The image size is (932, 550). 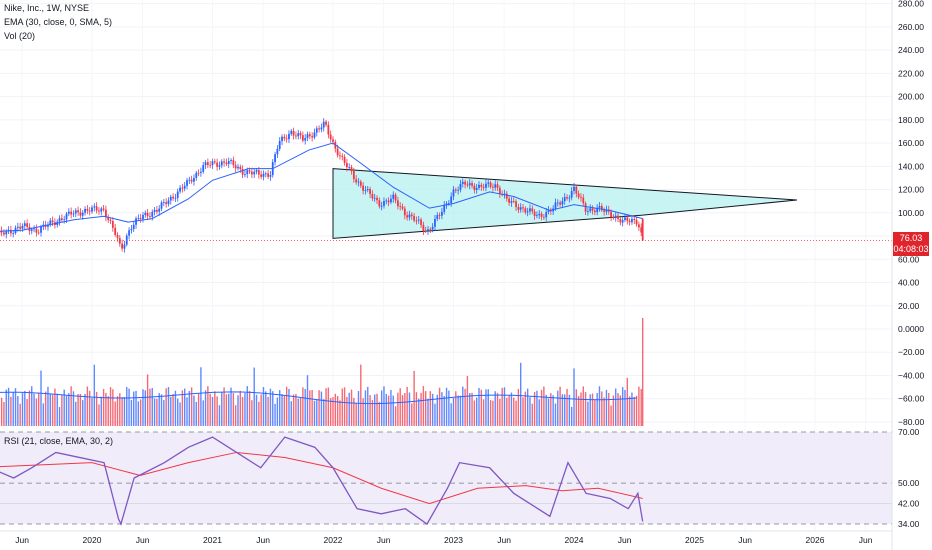 What do you see at coordinates (815, 540) in the screenshot?
I see `time-tick-label: 2026` at bounding box center [815, 540].